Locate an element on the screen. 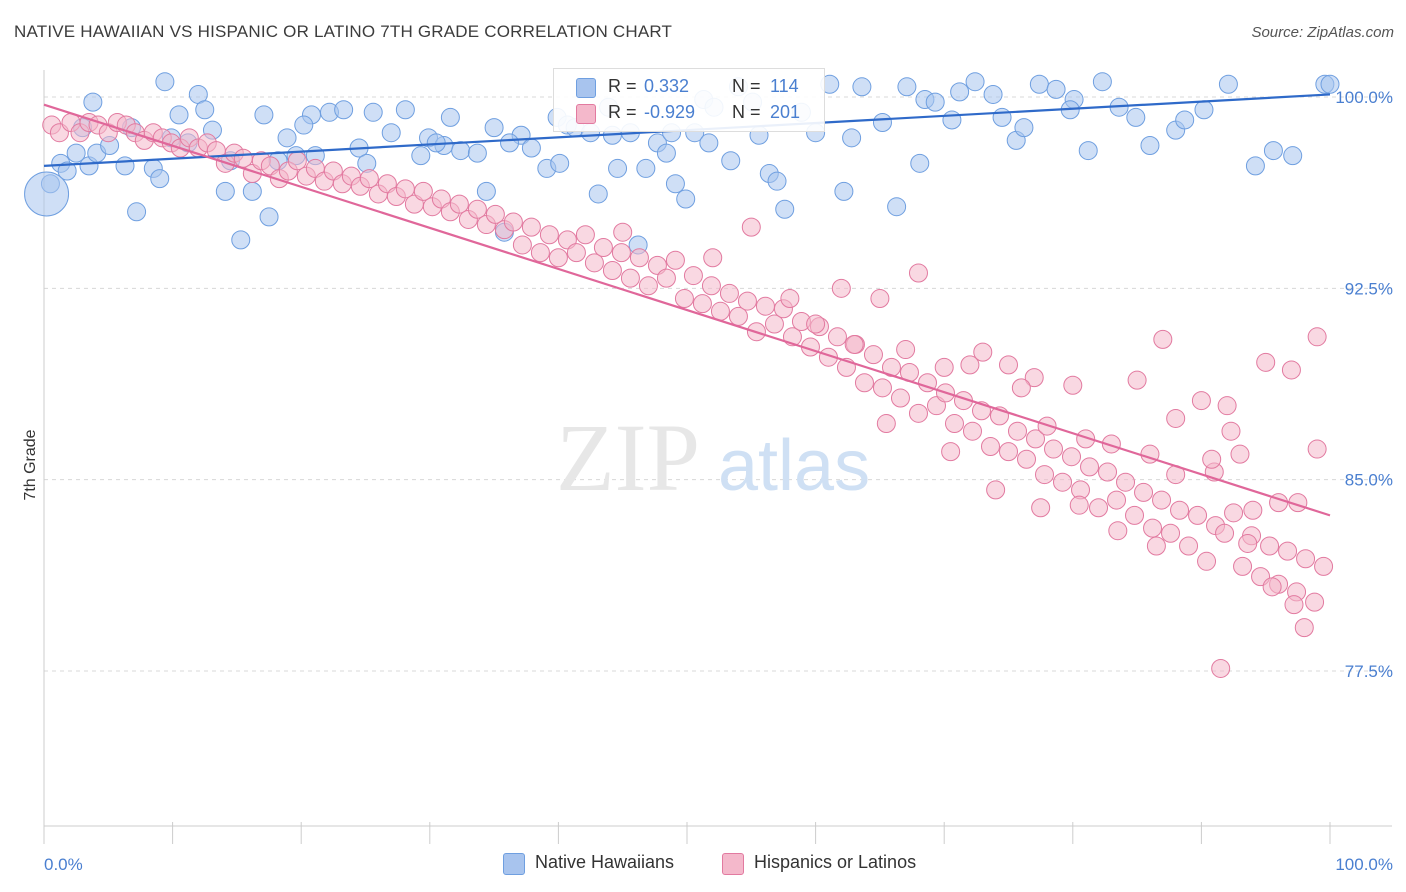 The image size is (1406, 892). r-value: -0.929 is located at coordinates (670, 112).